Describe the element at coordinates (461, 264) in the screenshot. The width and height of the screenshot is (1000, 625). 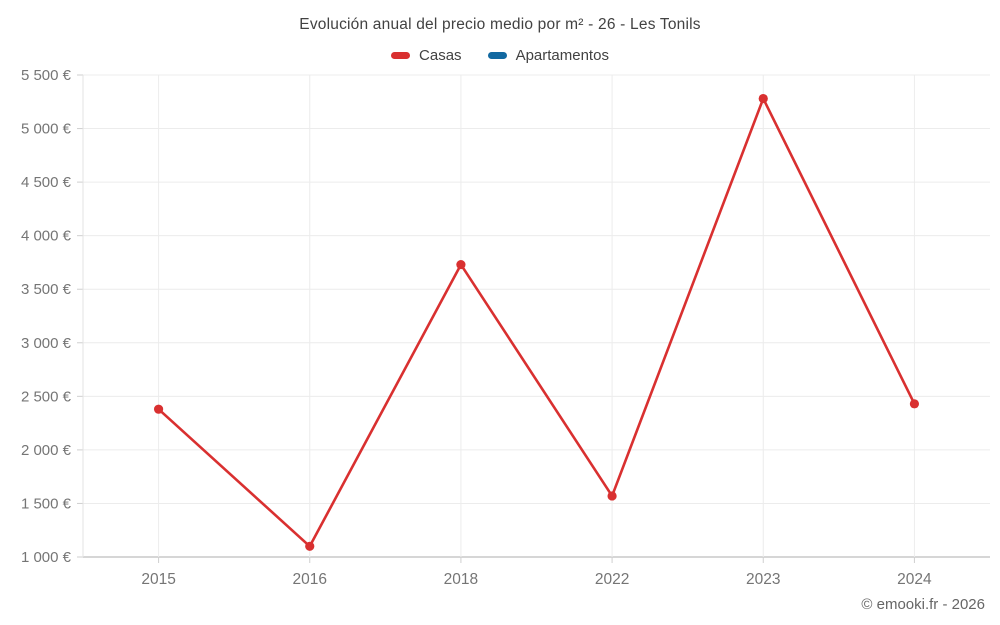
I see `data-point-casas-2018` at that location.